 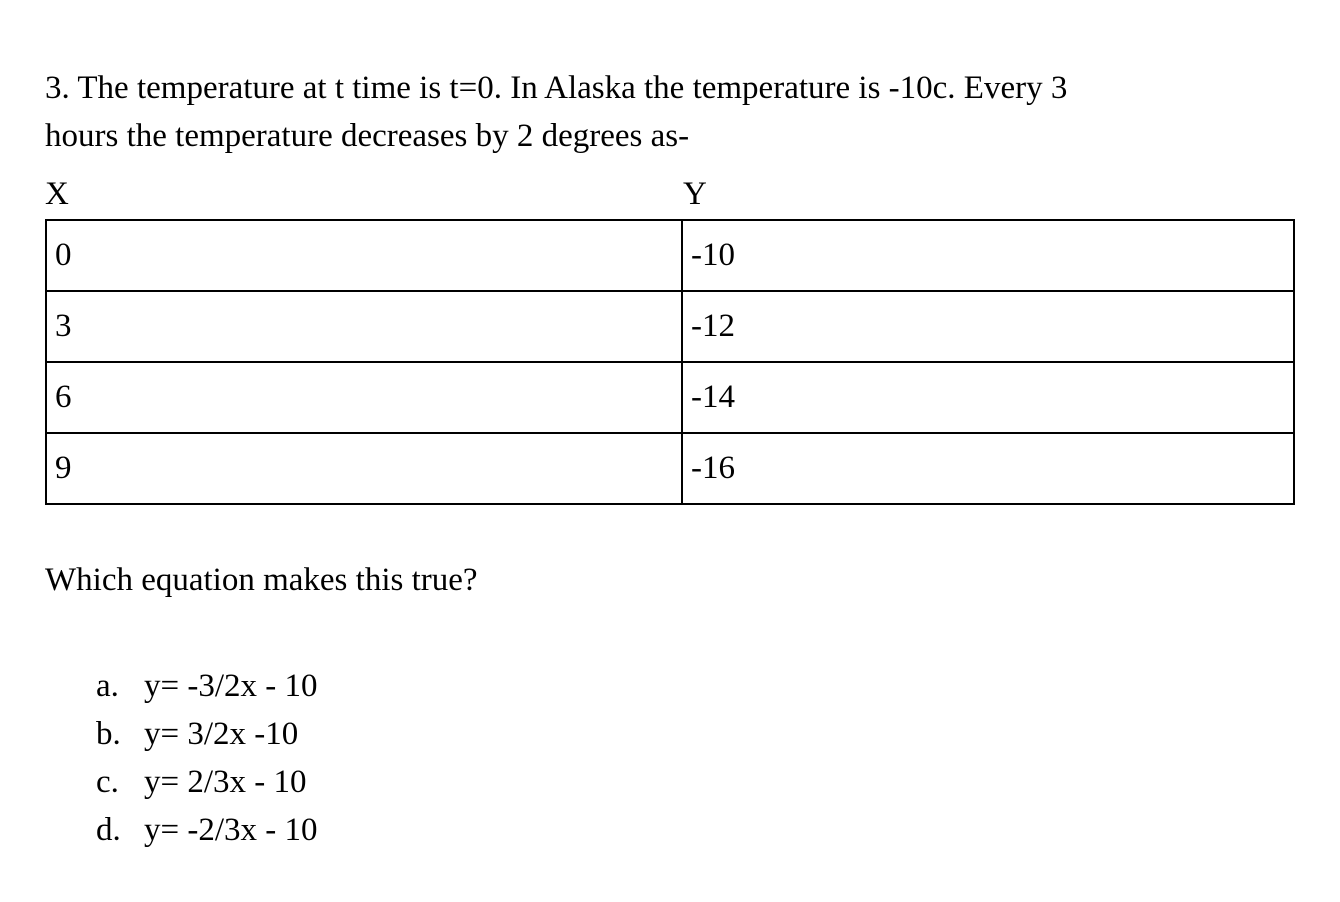 I want to click on cell-y: -16, so click(x=988, y=468).